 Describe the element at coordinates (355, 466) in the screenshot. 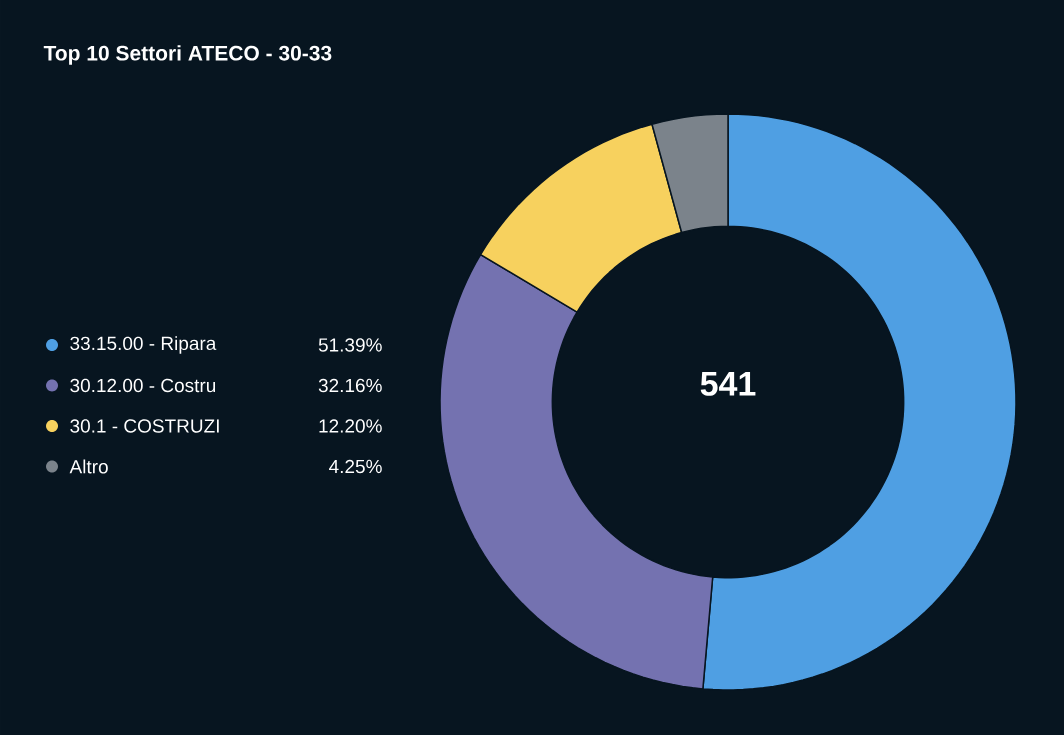

I see `data-label: 4.25%` at that location.